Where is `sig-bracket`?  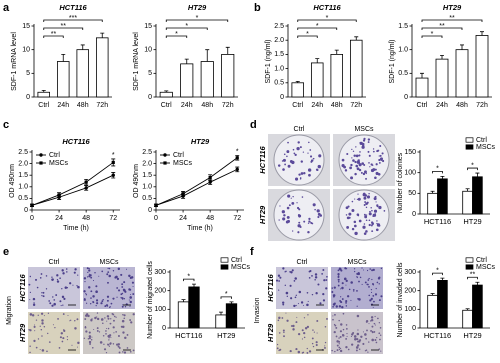 sig-bracket is located at coordinates (317, 28).